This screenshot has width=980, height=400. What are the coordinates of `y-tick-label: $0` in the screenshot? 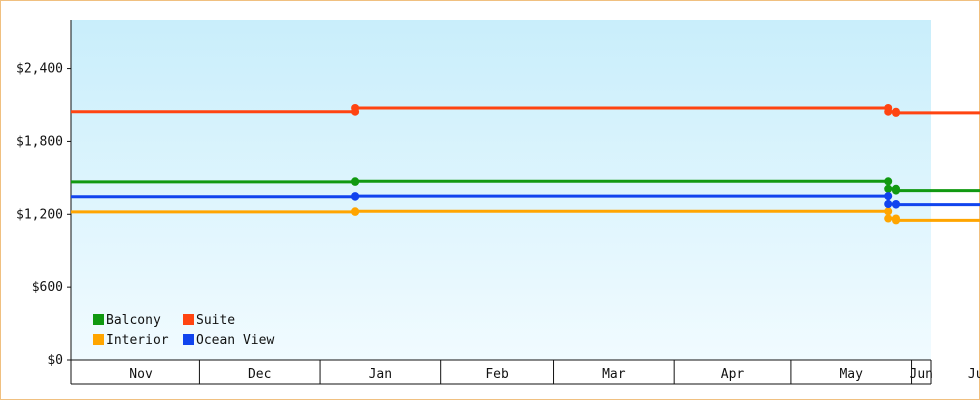 It's located at (55, 360).